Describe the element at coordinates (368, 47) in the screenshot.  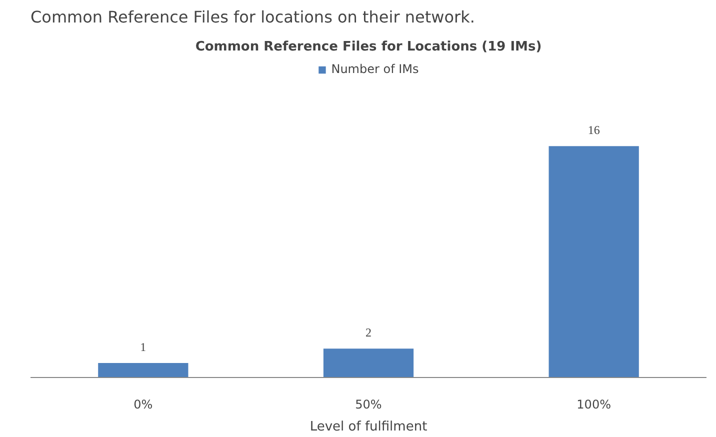
I see `chart-title: Common Reference Files for Locations (19 IMs)` at that location.